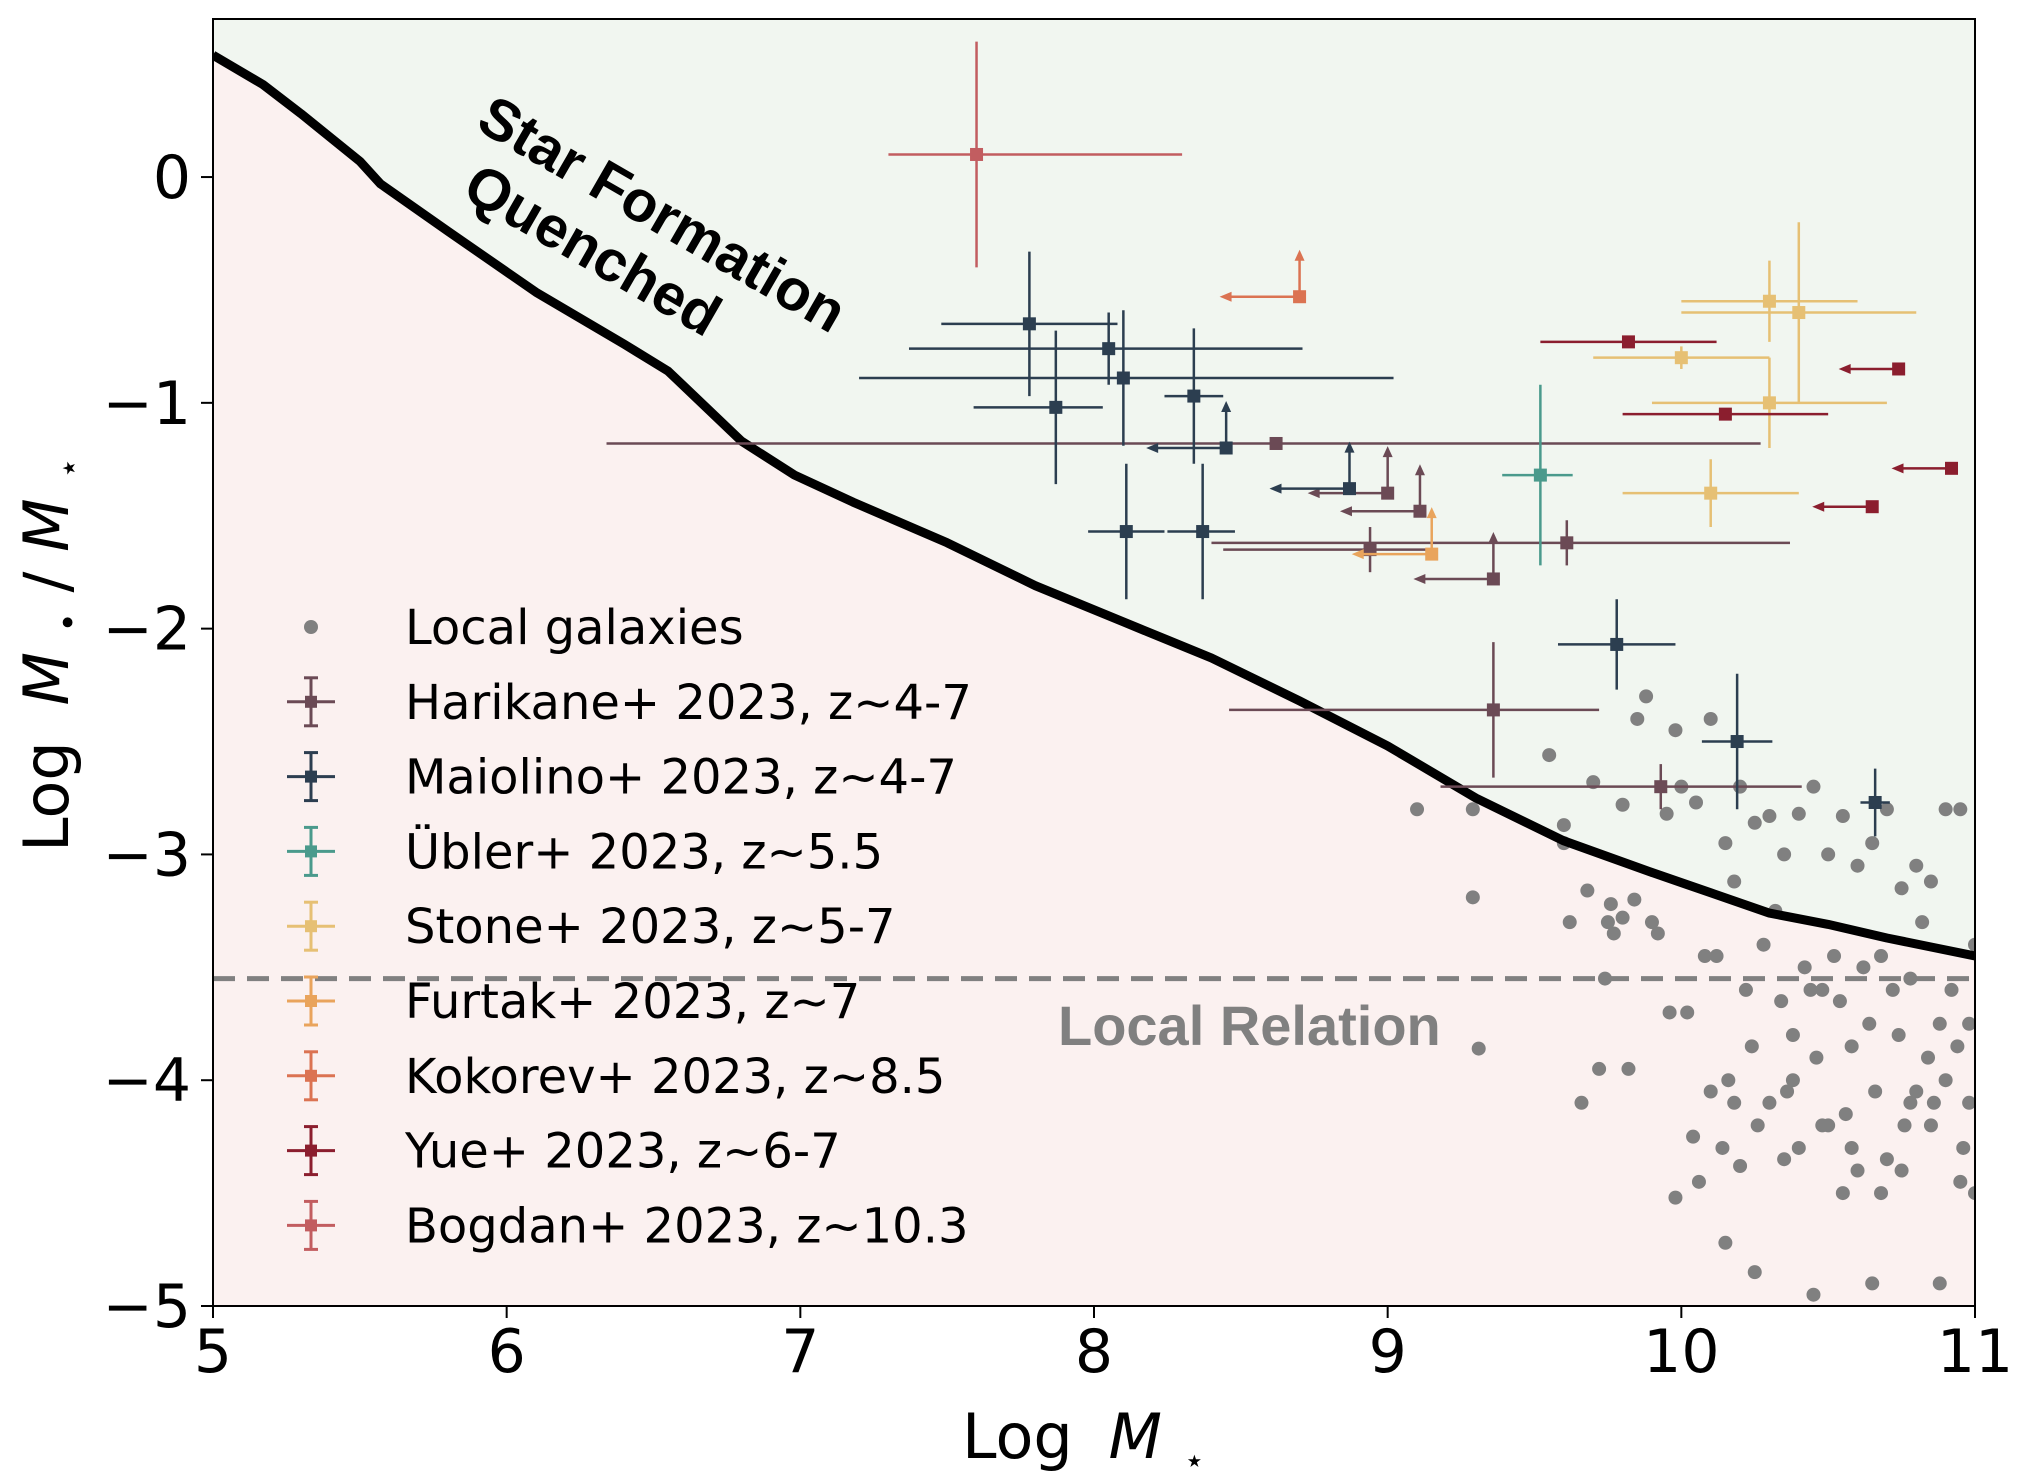  Describe the element at coordinates (147, 630) in the screenshot. I see `y-tick-label: −2` at that location.